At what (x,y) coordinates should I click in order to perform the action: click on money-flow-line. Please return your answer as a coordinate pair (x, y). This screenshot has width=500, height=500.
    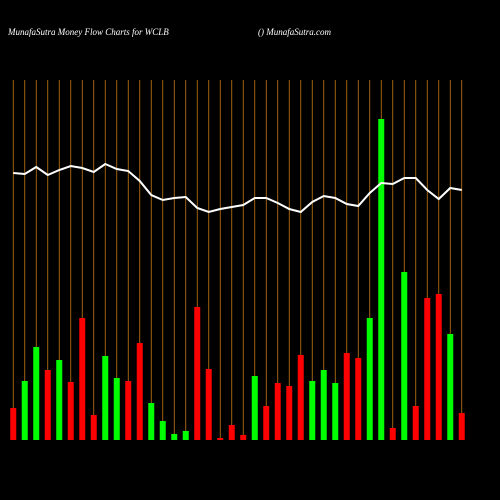
    Looking at the image, I should click on (237, 188).